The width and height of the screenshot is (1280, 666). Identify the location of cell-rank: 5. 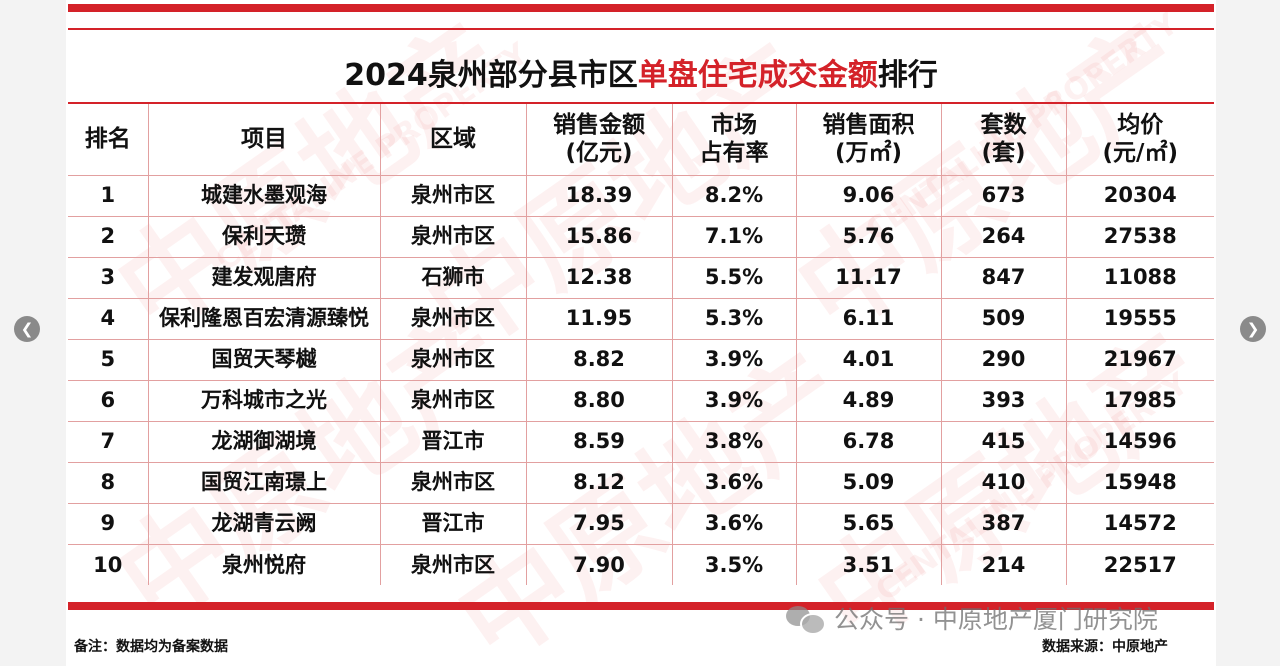
(108, 359).